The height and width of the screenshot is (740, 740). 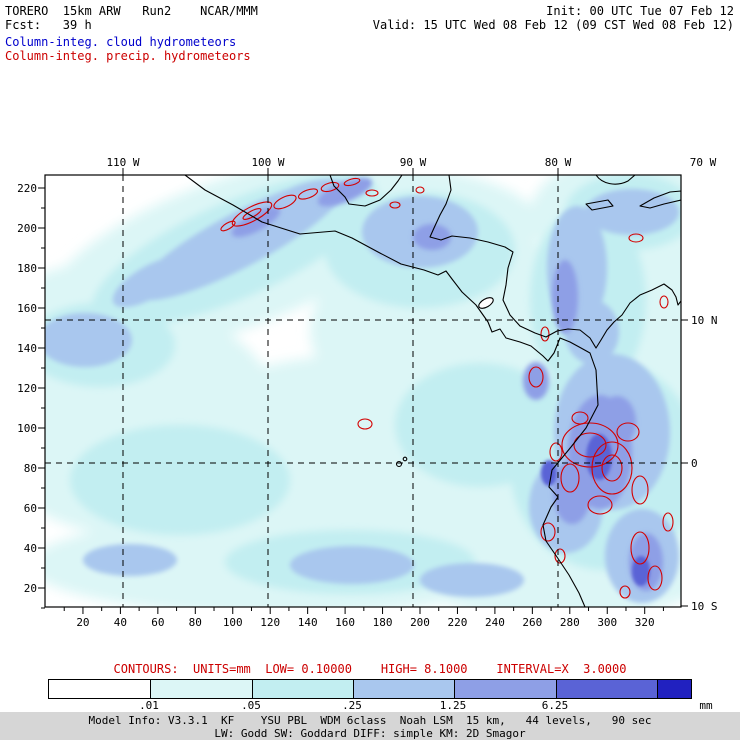 I want to click on y-axis-tick-label: 200, so click(x=27, y=228).